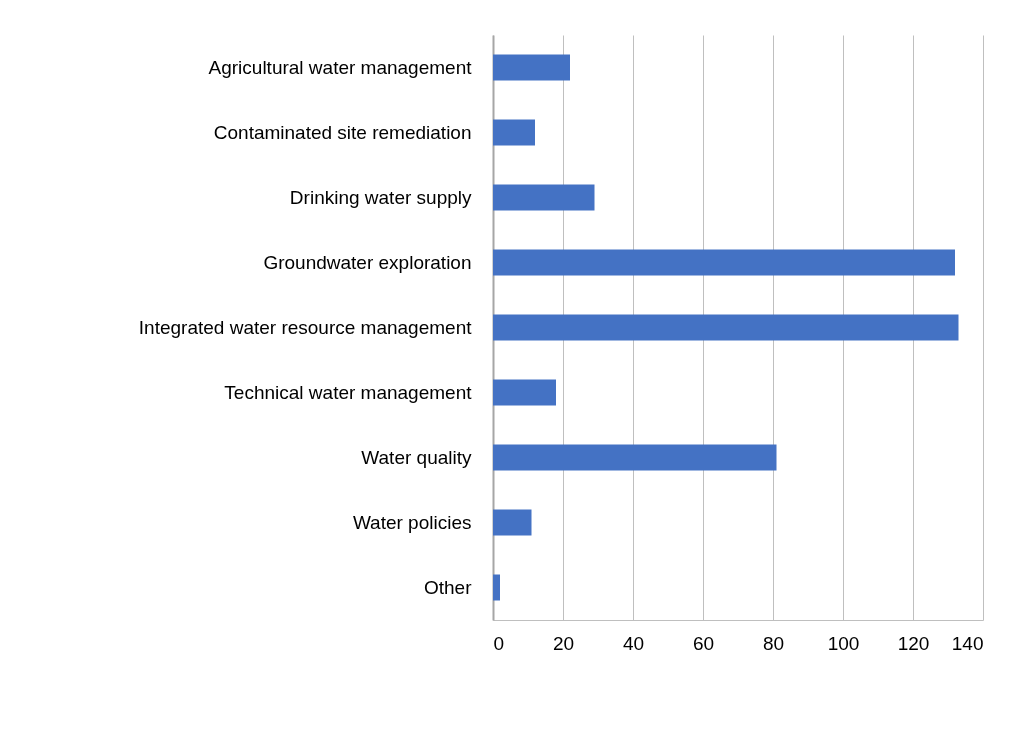 The height and width of the screenshot is (737, 1019). I want to click on x-tick-label: 120, so click(913, 643).